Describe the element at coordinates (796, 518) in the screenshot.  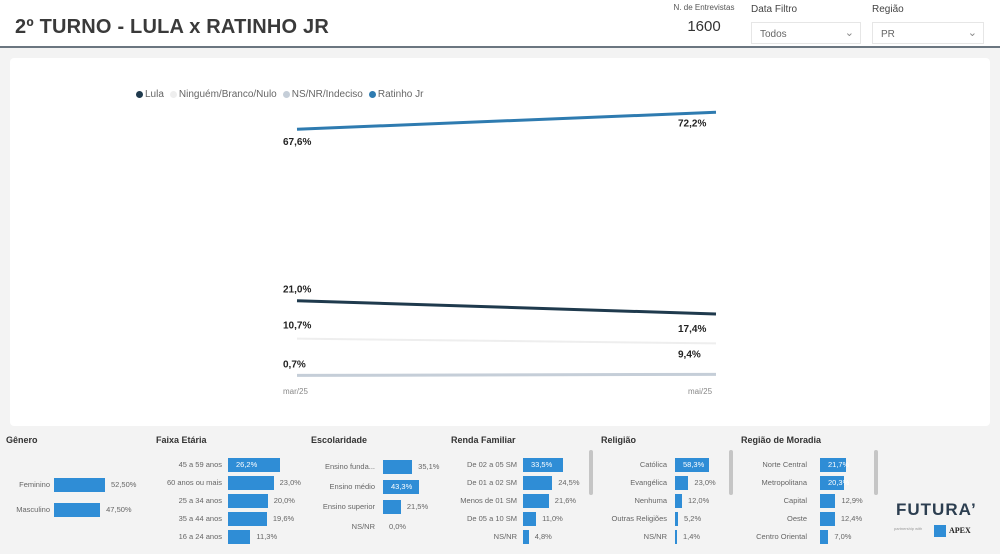
I see `bar-label: Oeste` at that location.